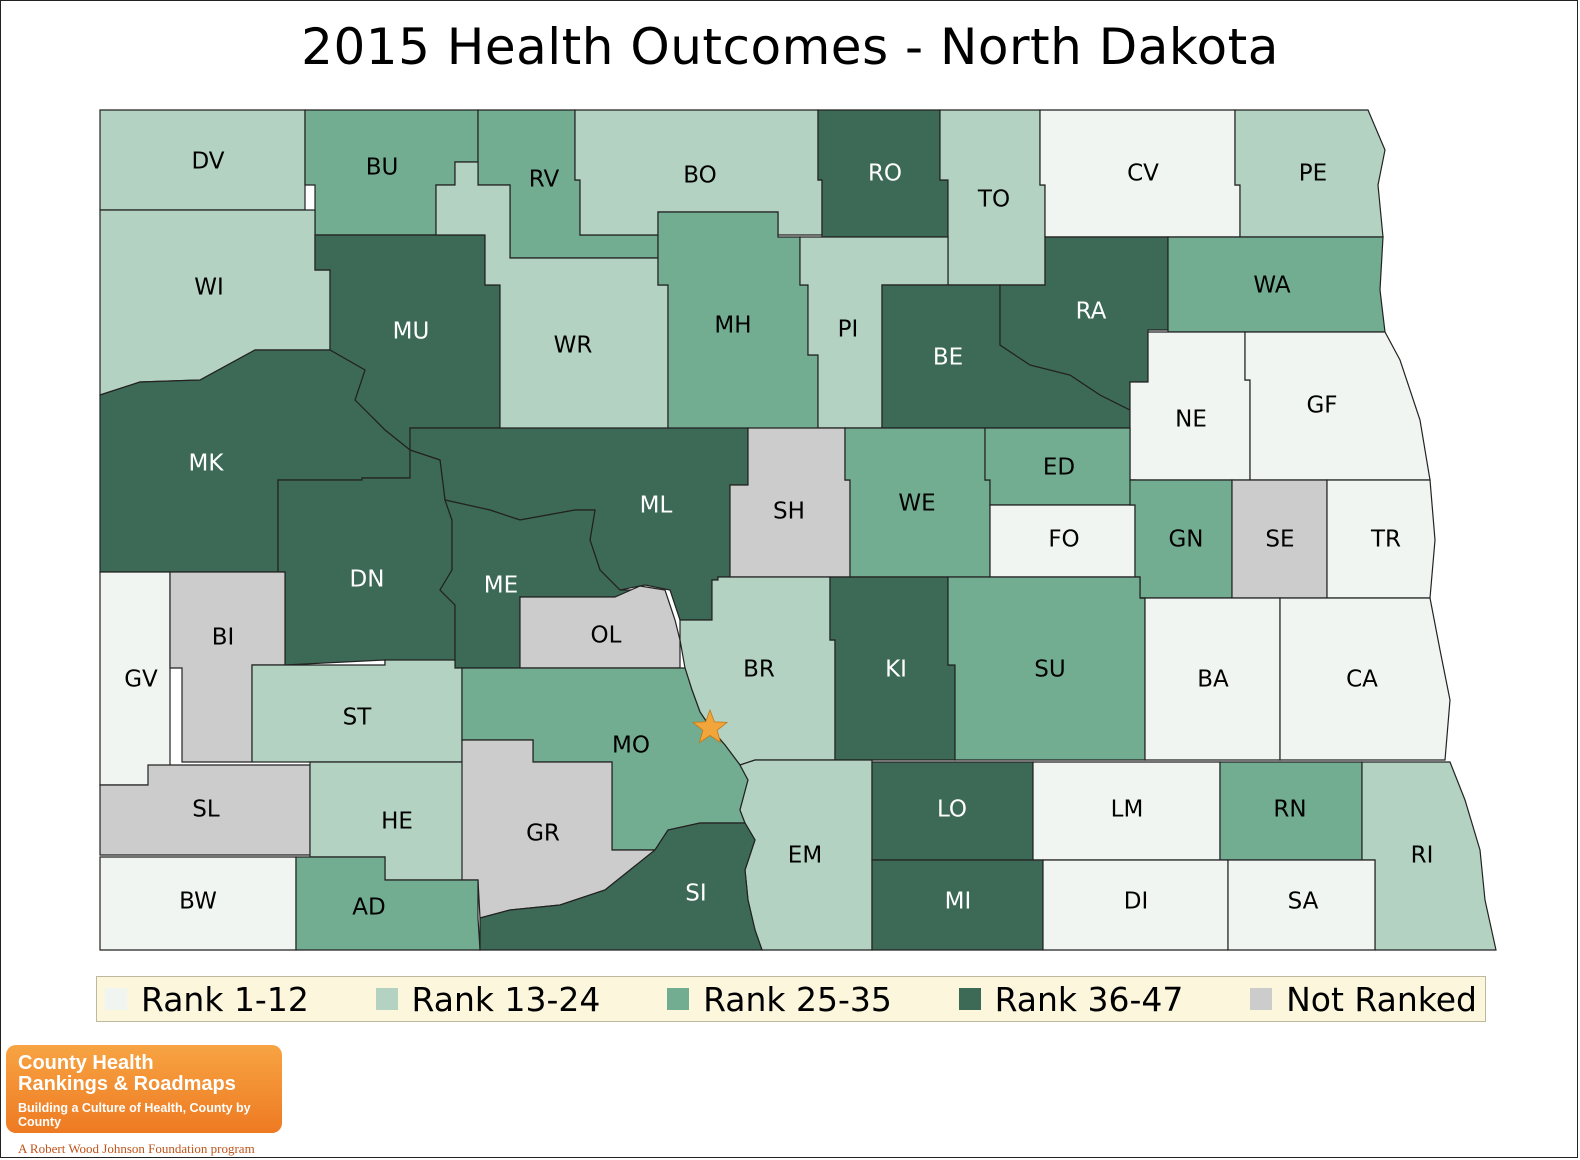 Image resolution: width=1580 pixels, height=1160 pixels. I want to click on county-label-di: DI, so click(1136, 902).